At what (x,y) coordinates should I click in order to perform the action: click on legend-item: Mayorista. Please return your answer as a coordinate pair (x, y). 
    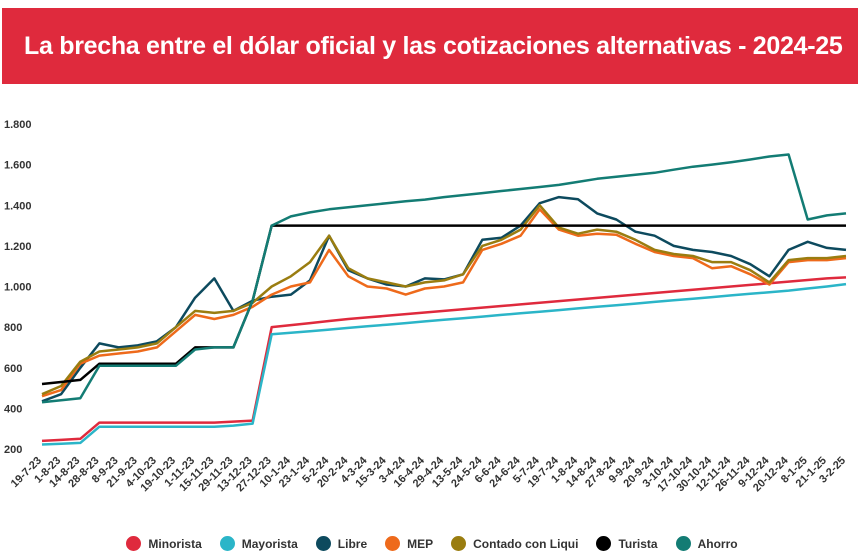
    Looking at the image, I should click on (258, 543).